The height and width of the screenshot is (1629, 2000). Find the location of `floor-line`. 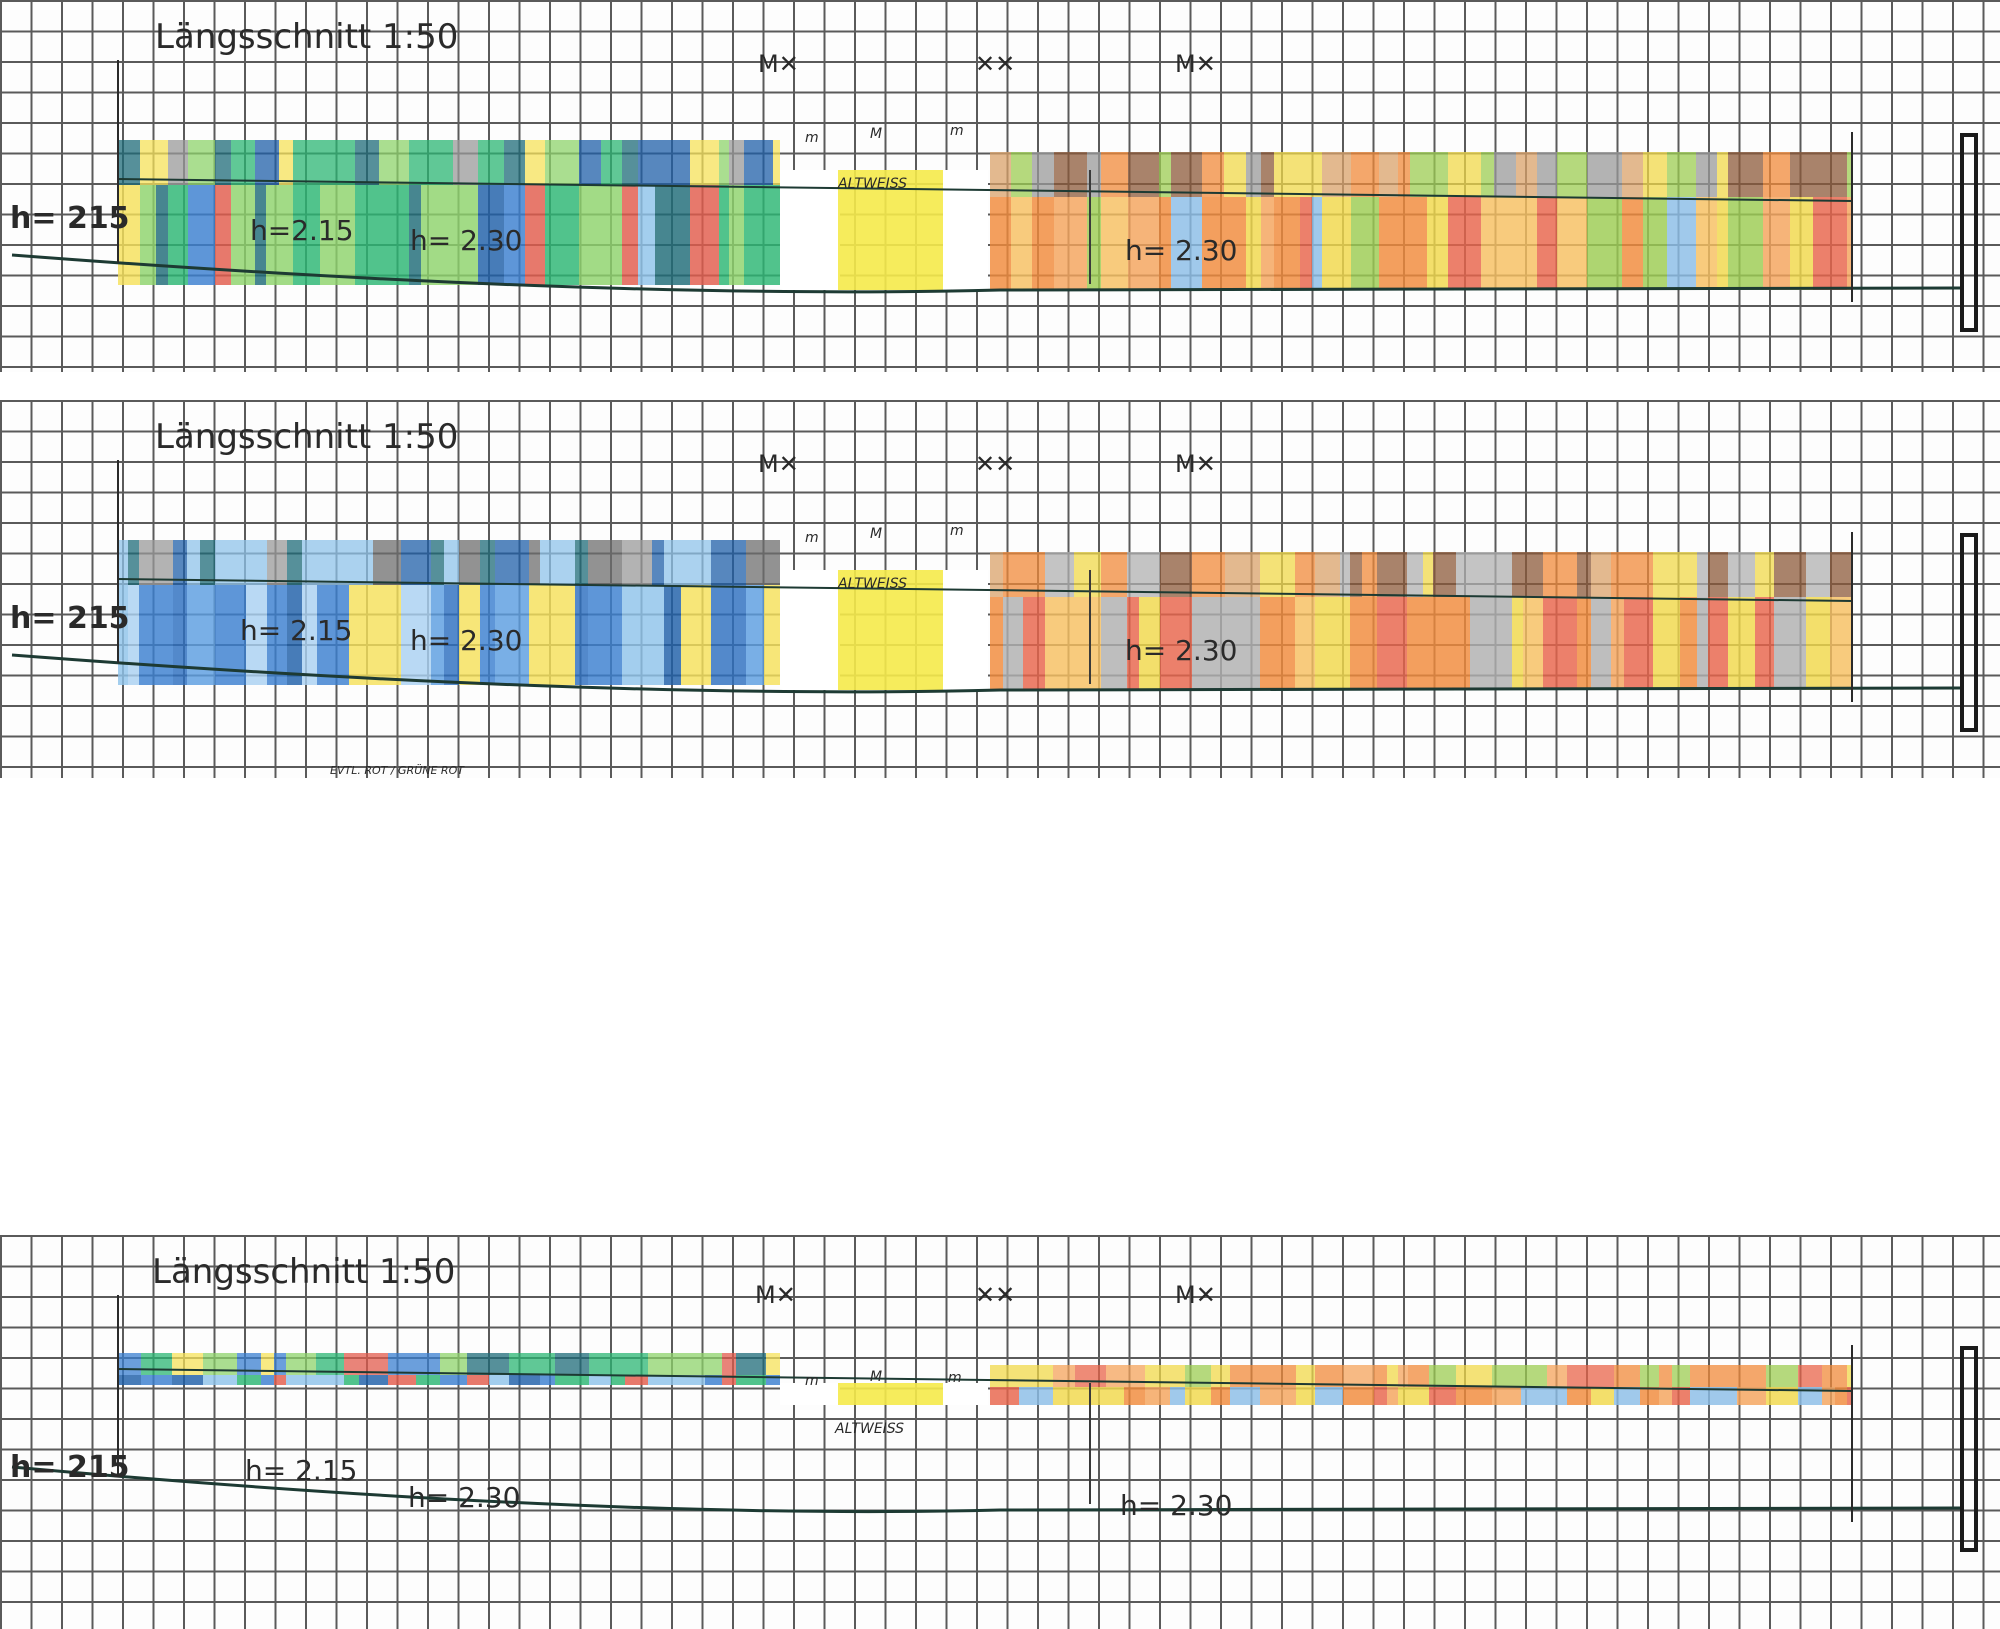

floor-line is located at coordinates (986, 273).